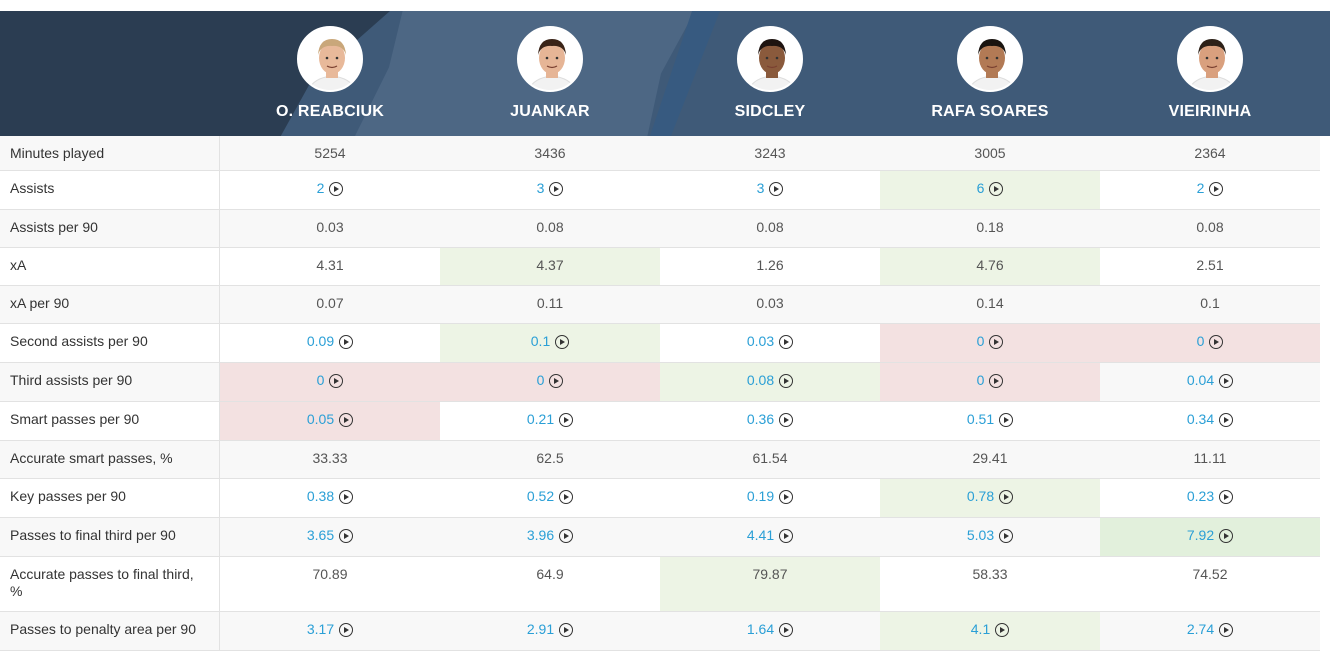 The image size is (1330, 656). Describe the element at coordinates (980, 535) in the screenshot. I see `stat-value-link: 5.03` at that location.